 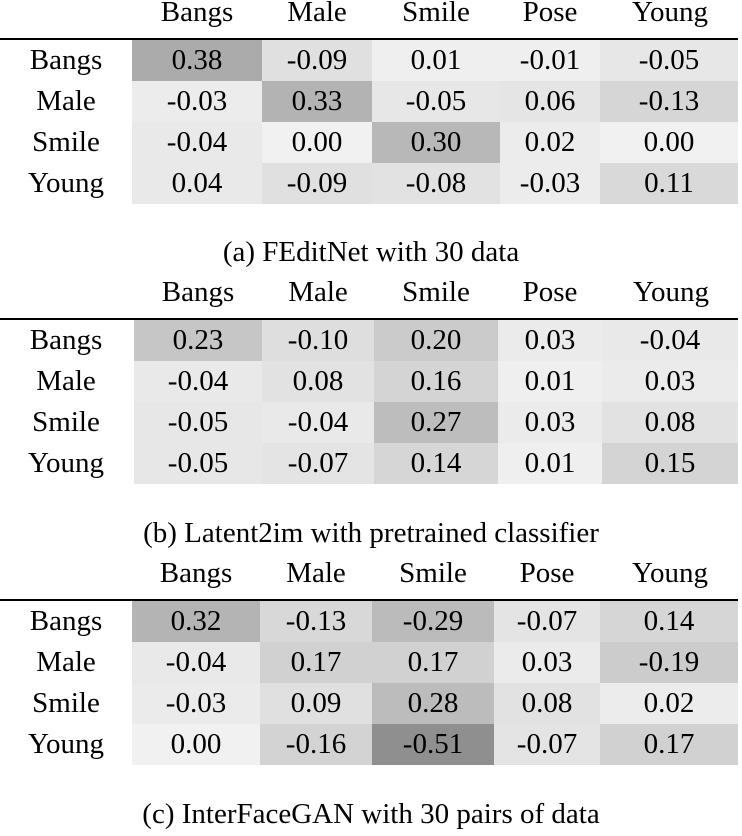 I want to click on heatmap-cell: 0.30, so click(x=436, y=142).